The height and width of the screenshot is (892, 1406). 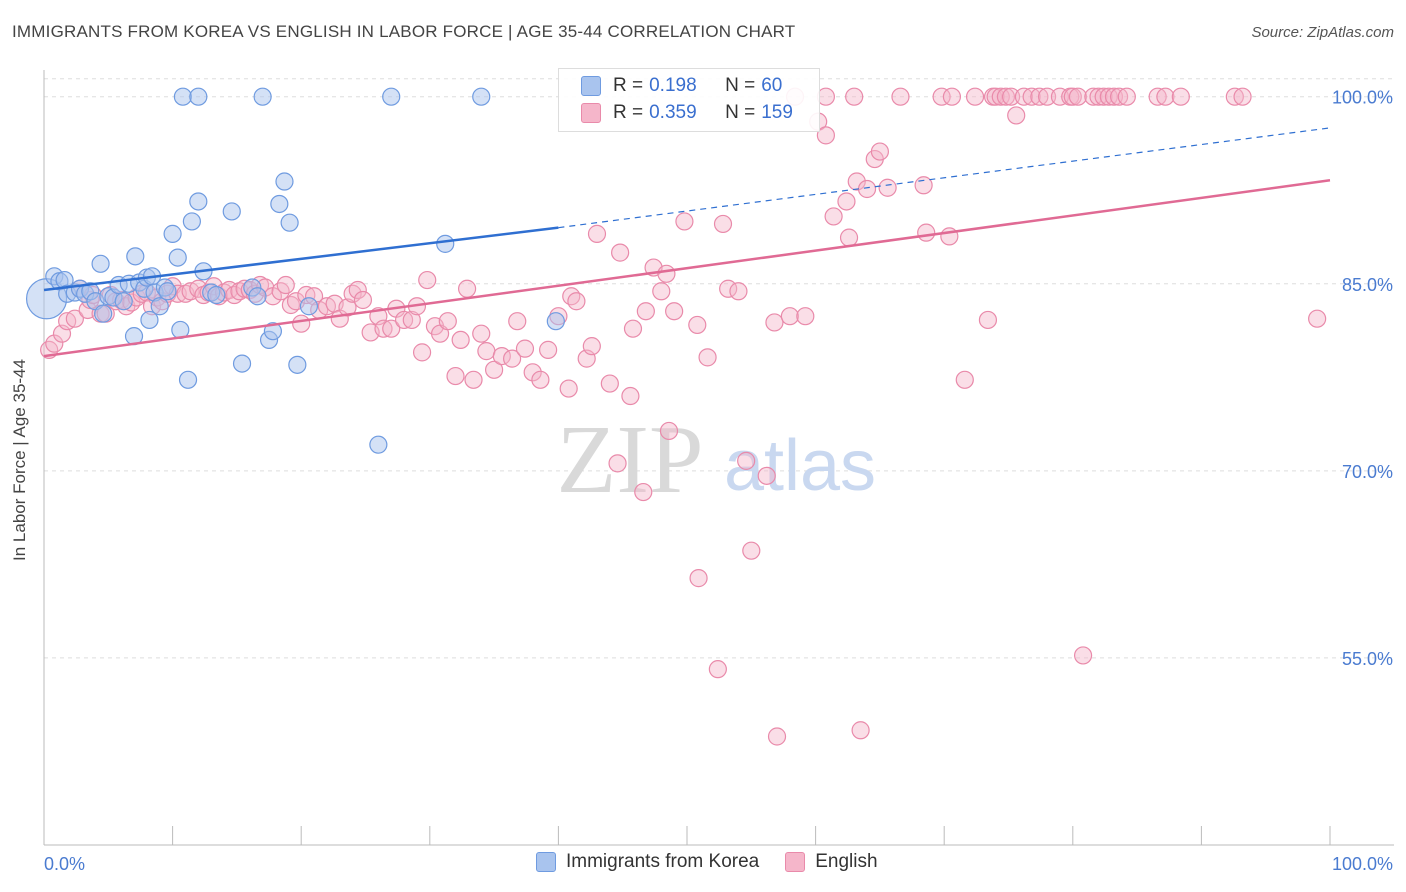 What do you see at coordinates (1367, 285) in the screenshot?
I see `y-tick-label: 85.0%` at bounding box center [1367, 285].